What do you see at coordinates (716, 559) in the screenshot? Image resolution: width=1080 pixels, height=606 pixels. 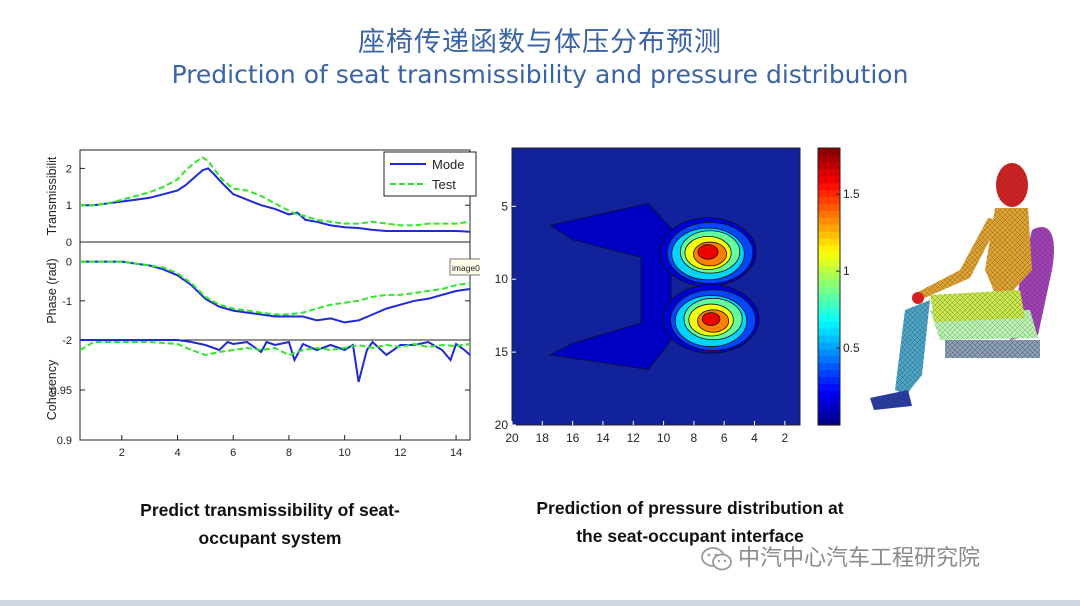 I see `wechat-icon` at bounding box center [716, 559].